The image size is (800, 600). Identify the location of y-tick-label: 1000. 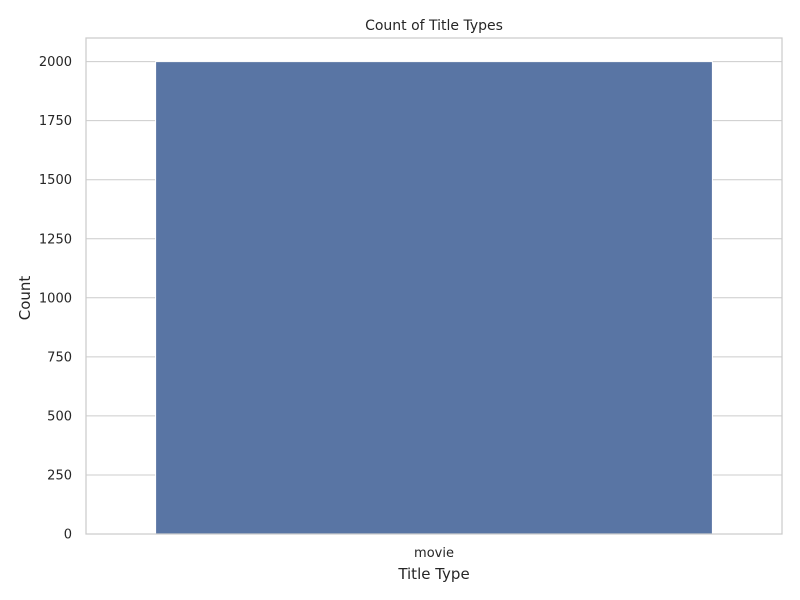
(55, 298).